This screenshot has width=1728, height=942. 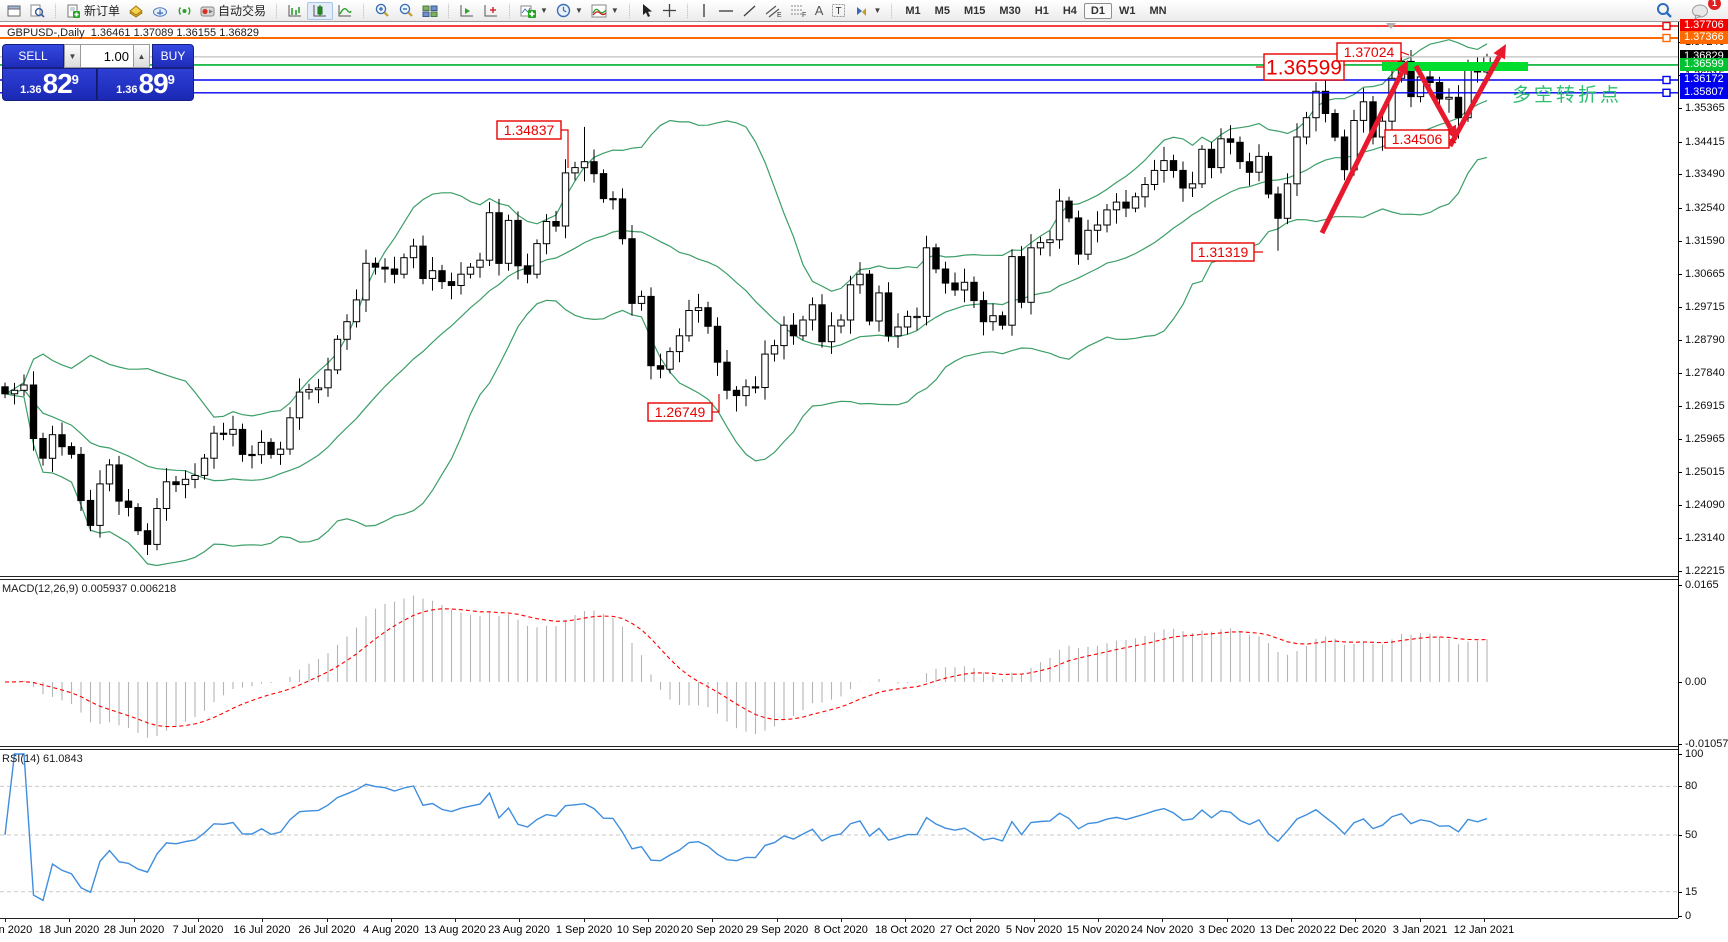 I want to click on volume-up-stepper: ▲, so click(x=141, y=56).